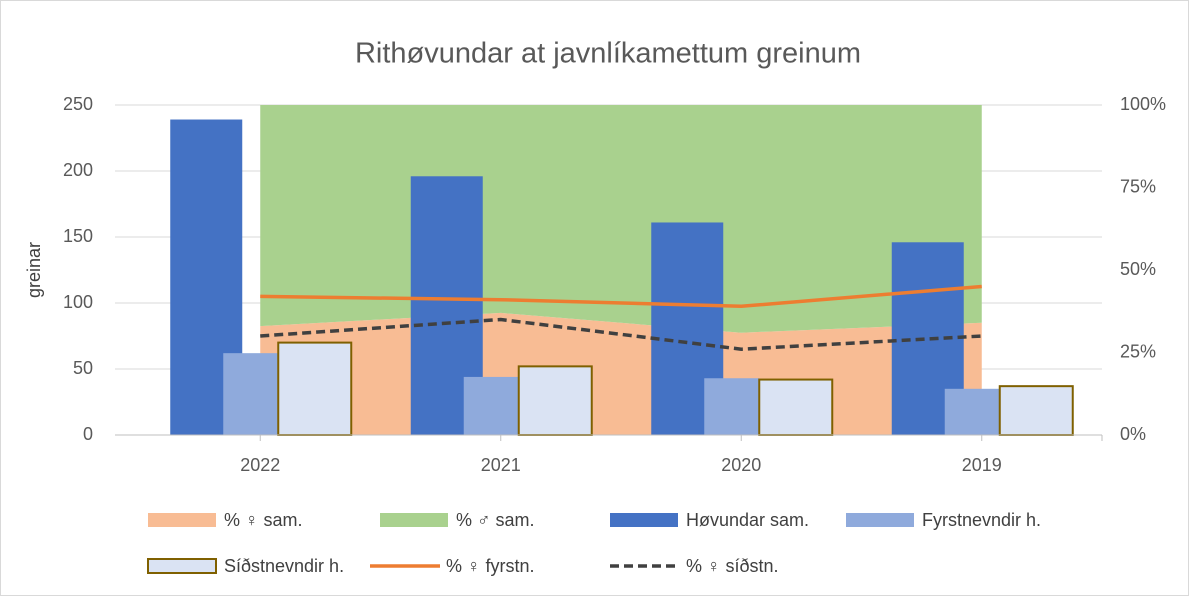 The image size is (1189, 596). I want to click on legend-label: Síðstnevndir h., so click(284, 566).